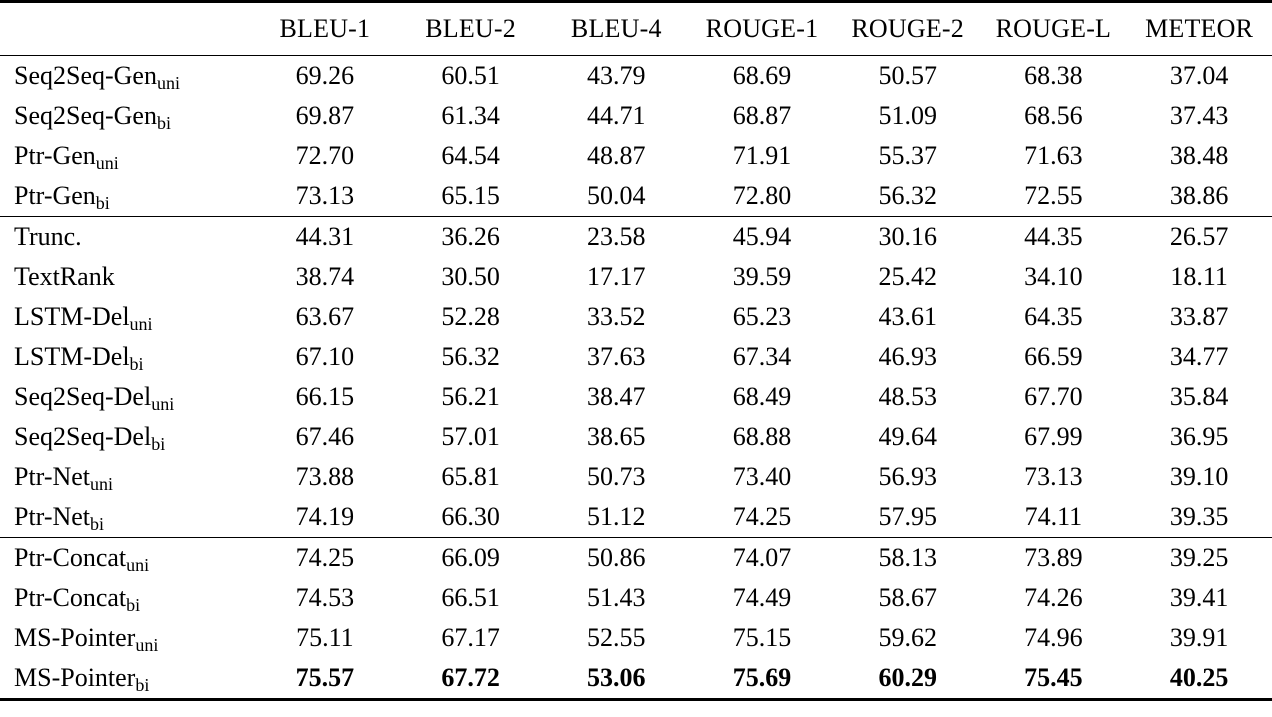  I want to click on model-name: Ptr-Gen, so click(55, 155).